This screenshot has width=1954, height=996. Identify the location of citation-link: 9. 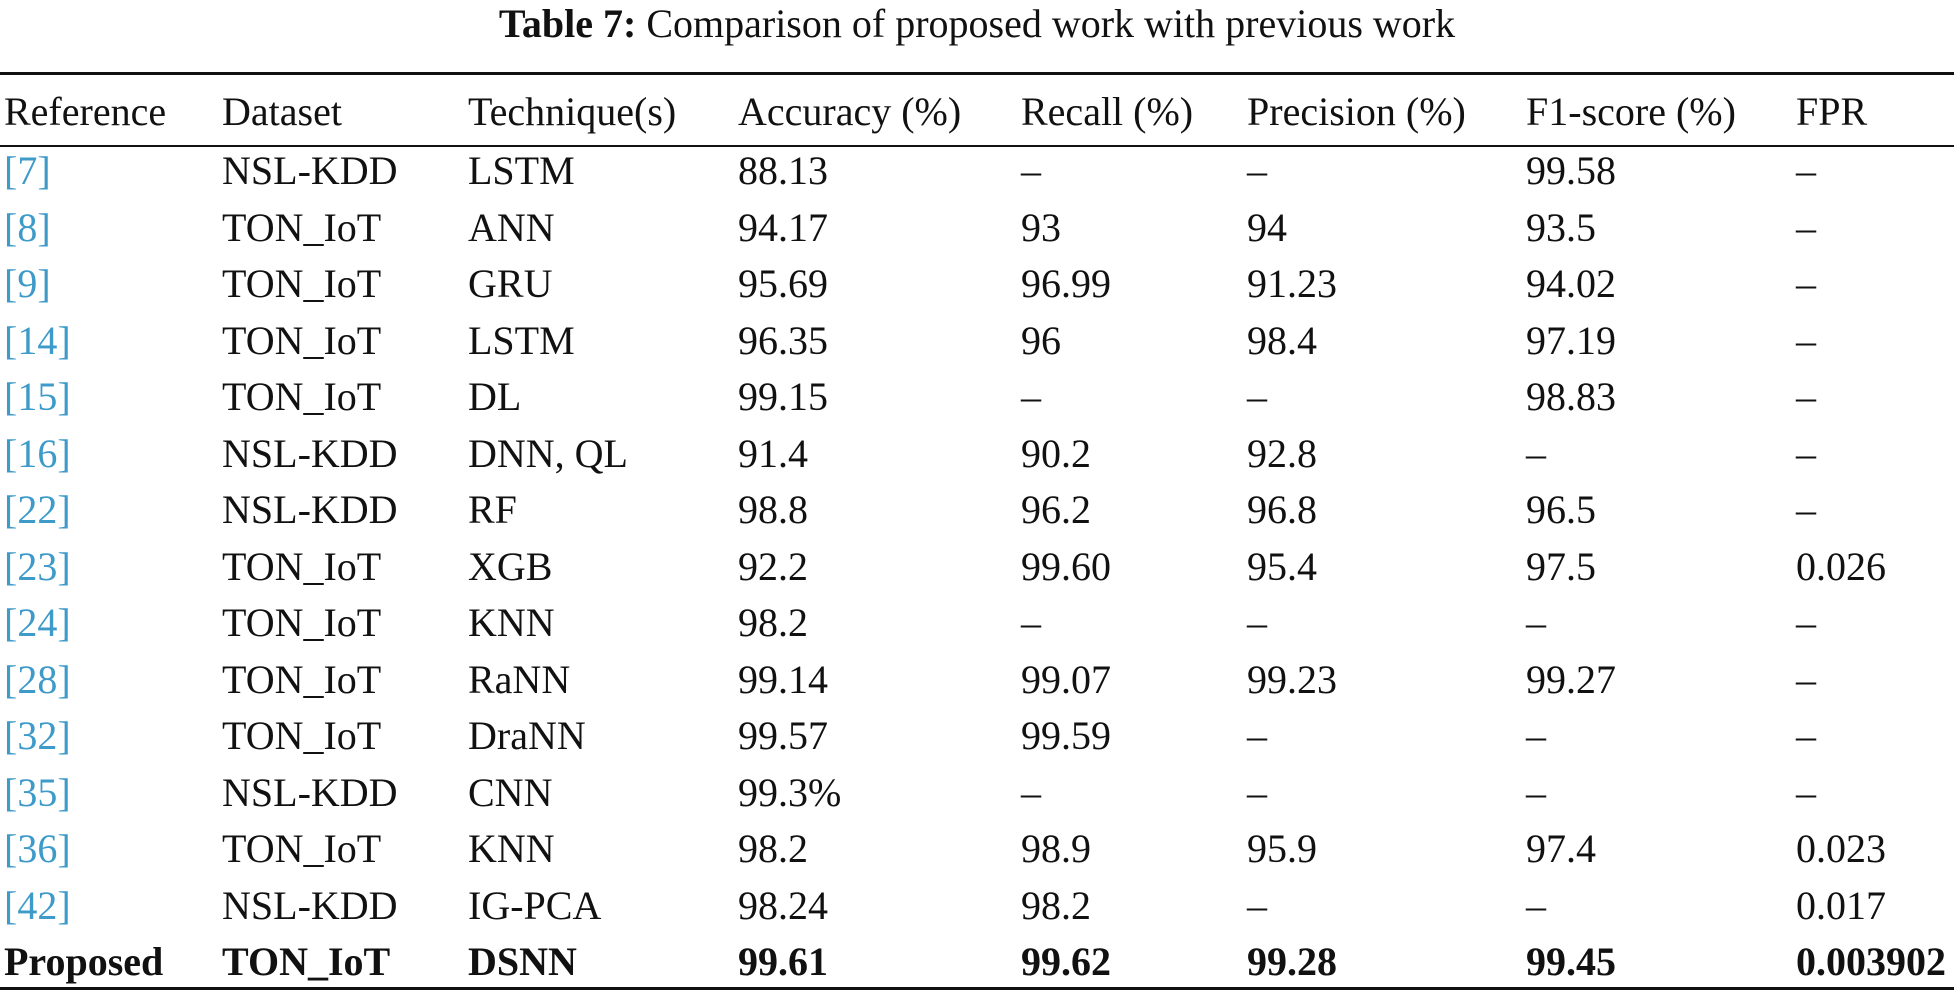
(27, 283).